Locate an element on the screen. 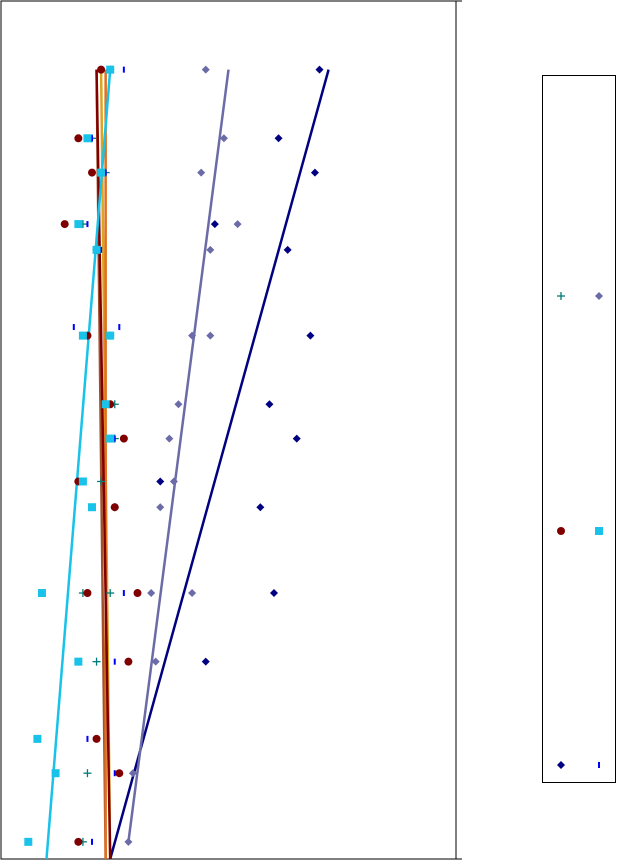  trend-line-cyan is located at coordinates (78, 464).